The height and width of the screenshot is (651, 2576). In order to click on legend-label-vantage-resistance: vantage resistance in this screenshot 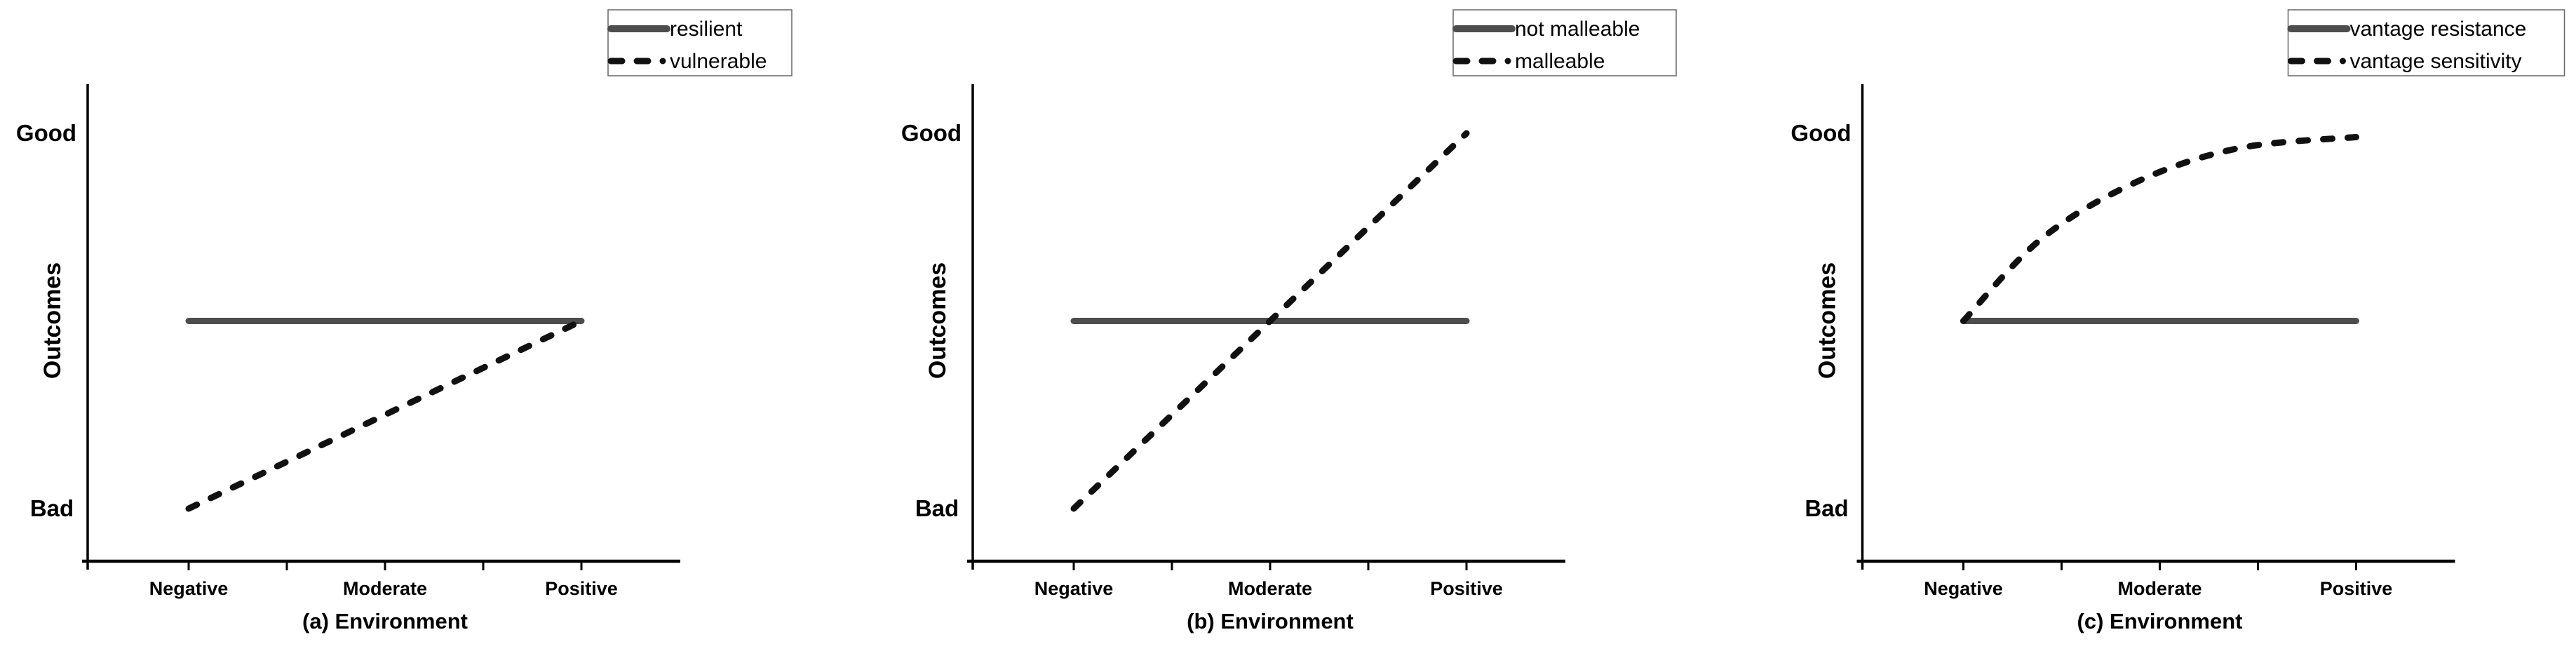, I will do `click(2438, 29)`.